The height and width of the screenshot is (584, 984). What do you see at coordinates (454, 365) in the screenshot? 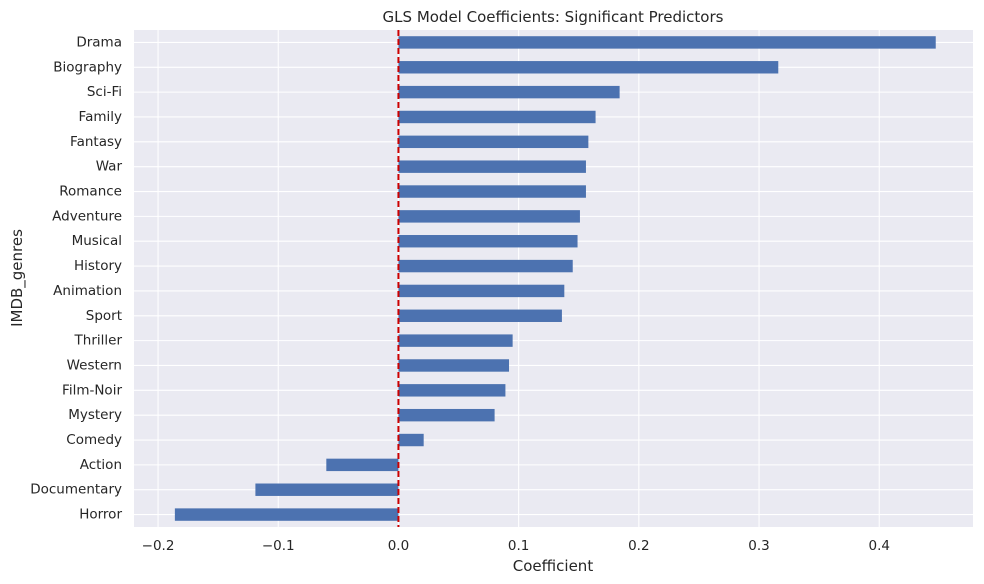
I see `bar-western` at bounding box center [454, 365].